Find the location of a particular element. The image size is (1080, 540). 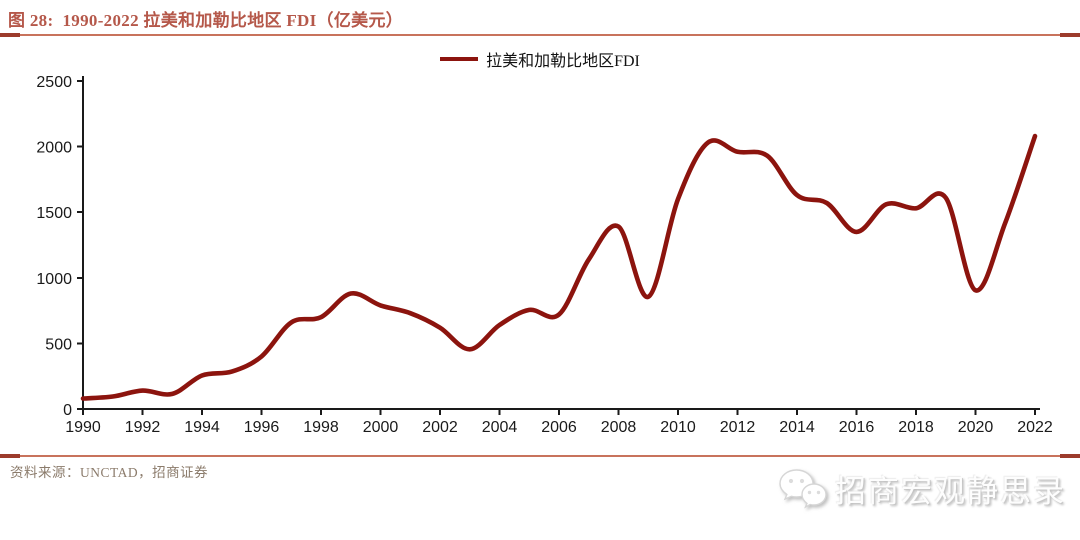

chart-legend: 拉美和加勒比地区FDI is located at coordinates (540, 59).